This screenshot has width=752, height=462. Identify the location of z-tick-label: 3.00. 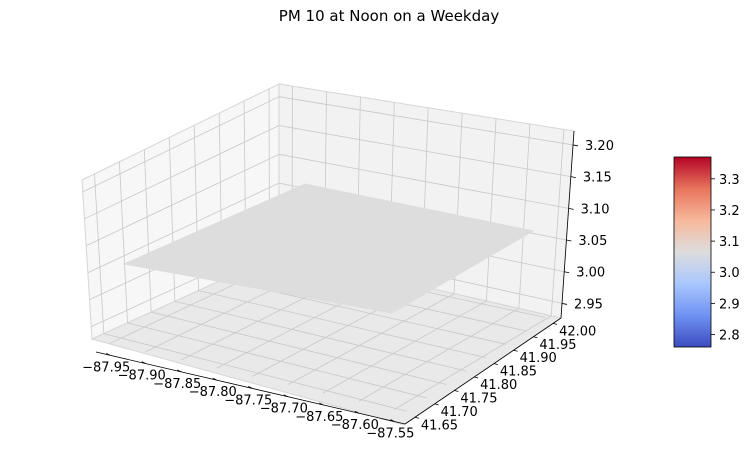
(590, 273).